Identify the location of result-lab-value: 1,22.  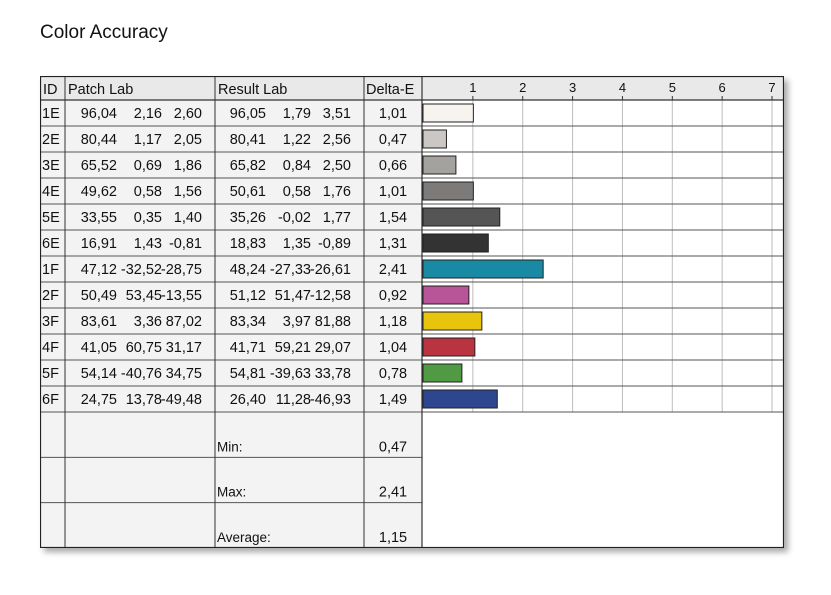
(297, 140).